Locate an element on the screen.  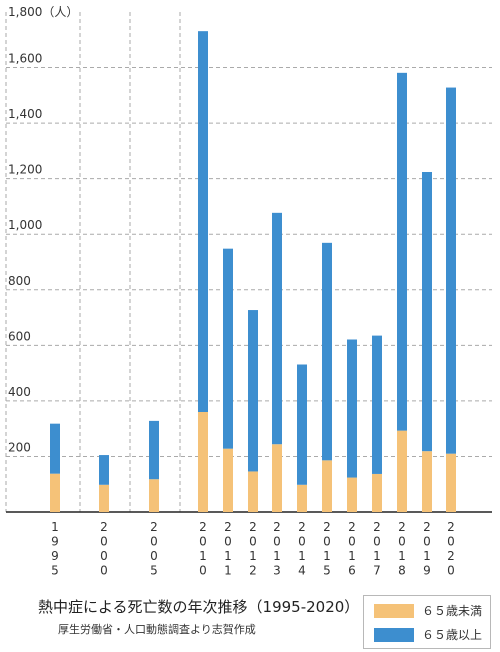
bar-over65-2017 is located at coordinates (377, 404).